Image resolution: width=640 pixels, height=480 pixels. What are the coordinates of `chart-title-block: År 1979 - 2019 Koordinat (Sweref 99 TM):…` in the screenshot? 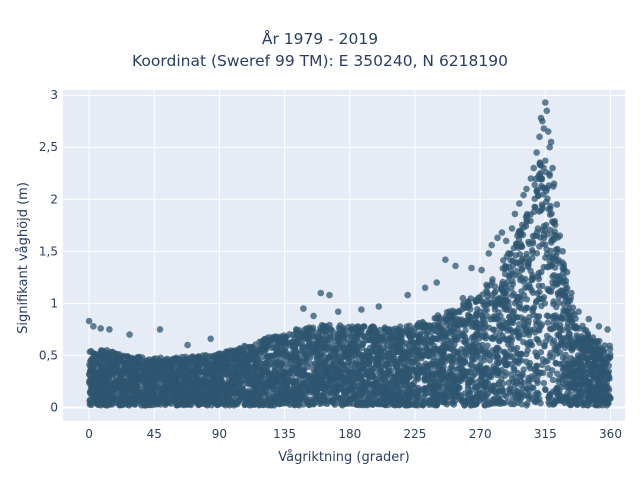 It's located at (320, 50).